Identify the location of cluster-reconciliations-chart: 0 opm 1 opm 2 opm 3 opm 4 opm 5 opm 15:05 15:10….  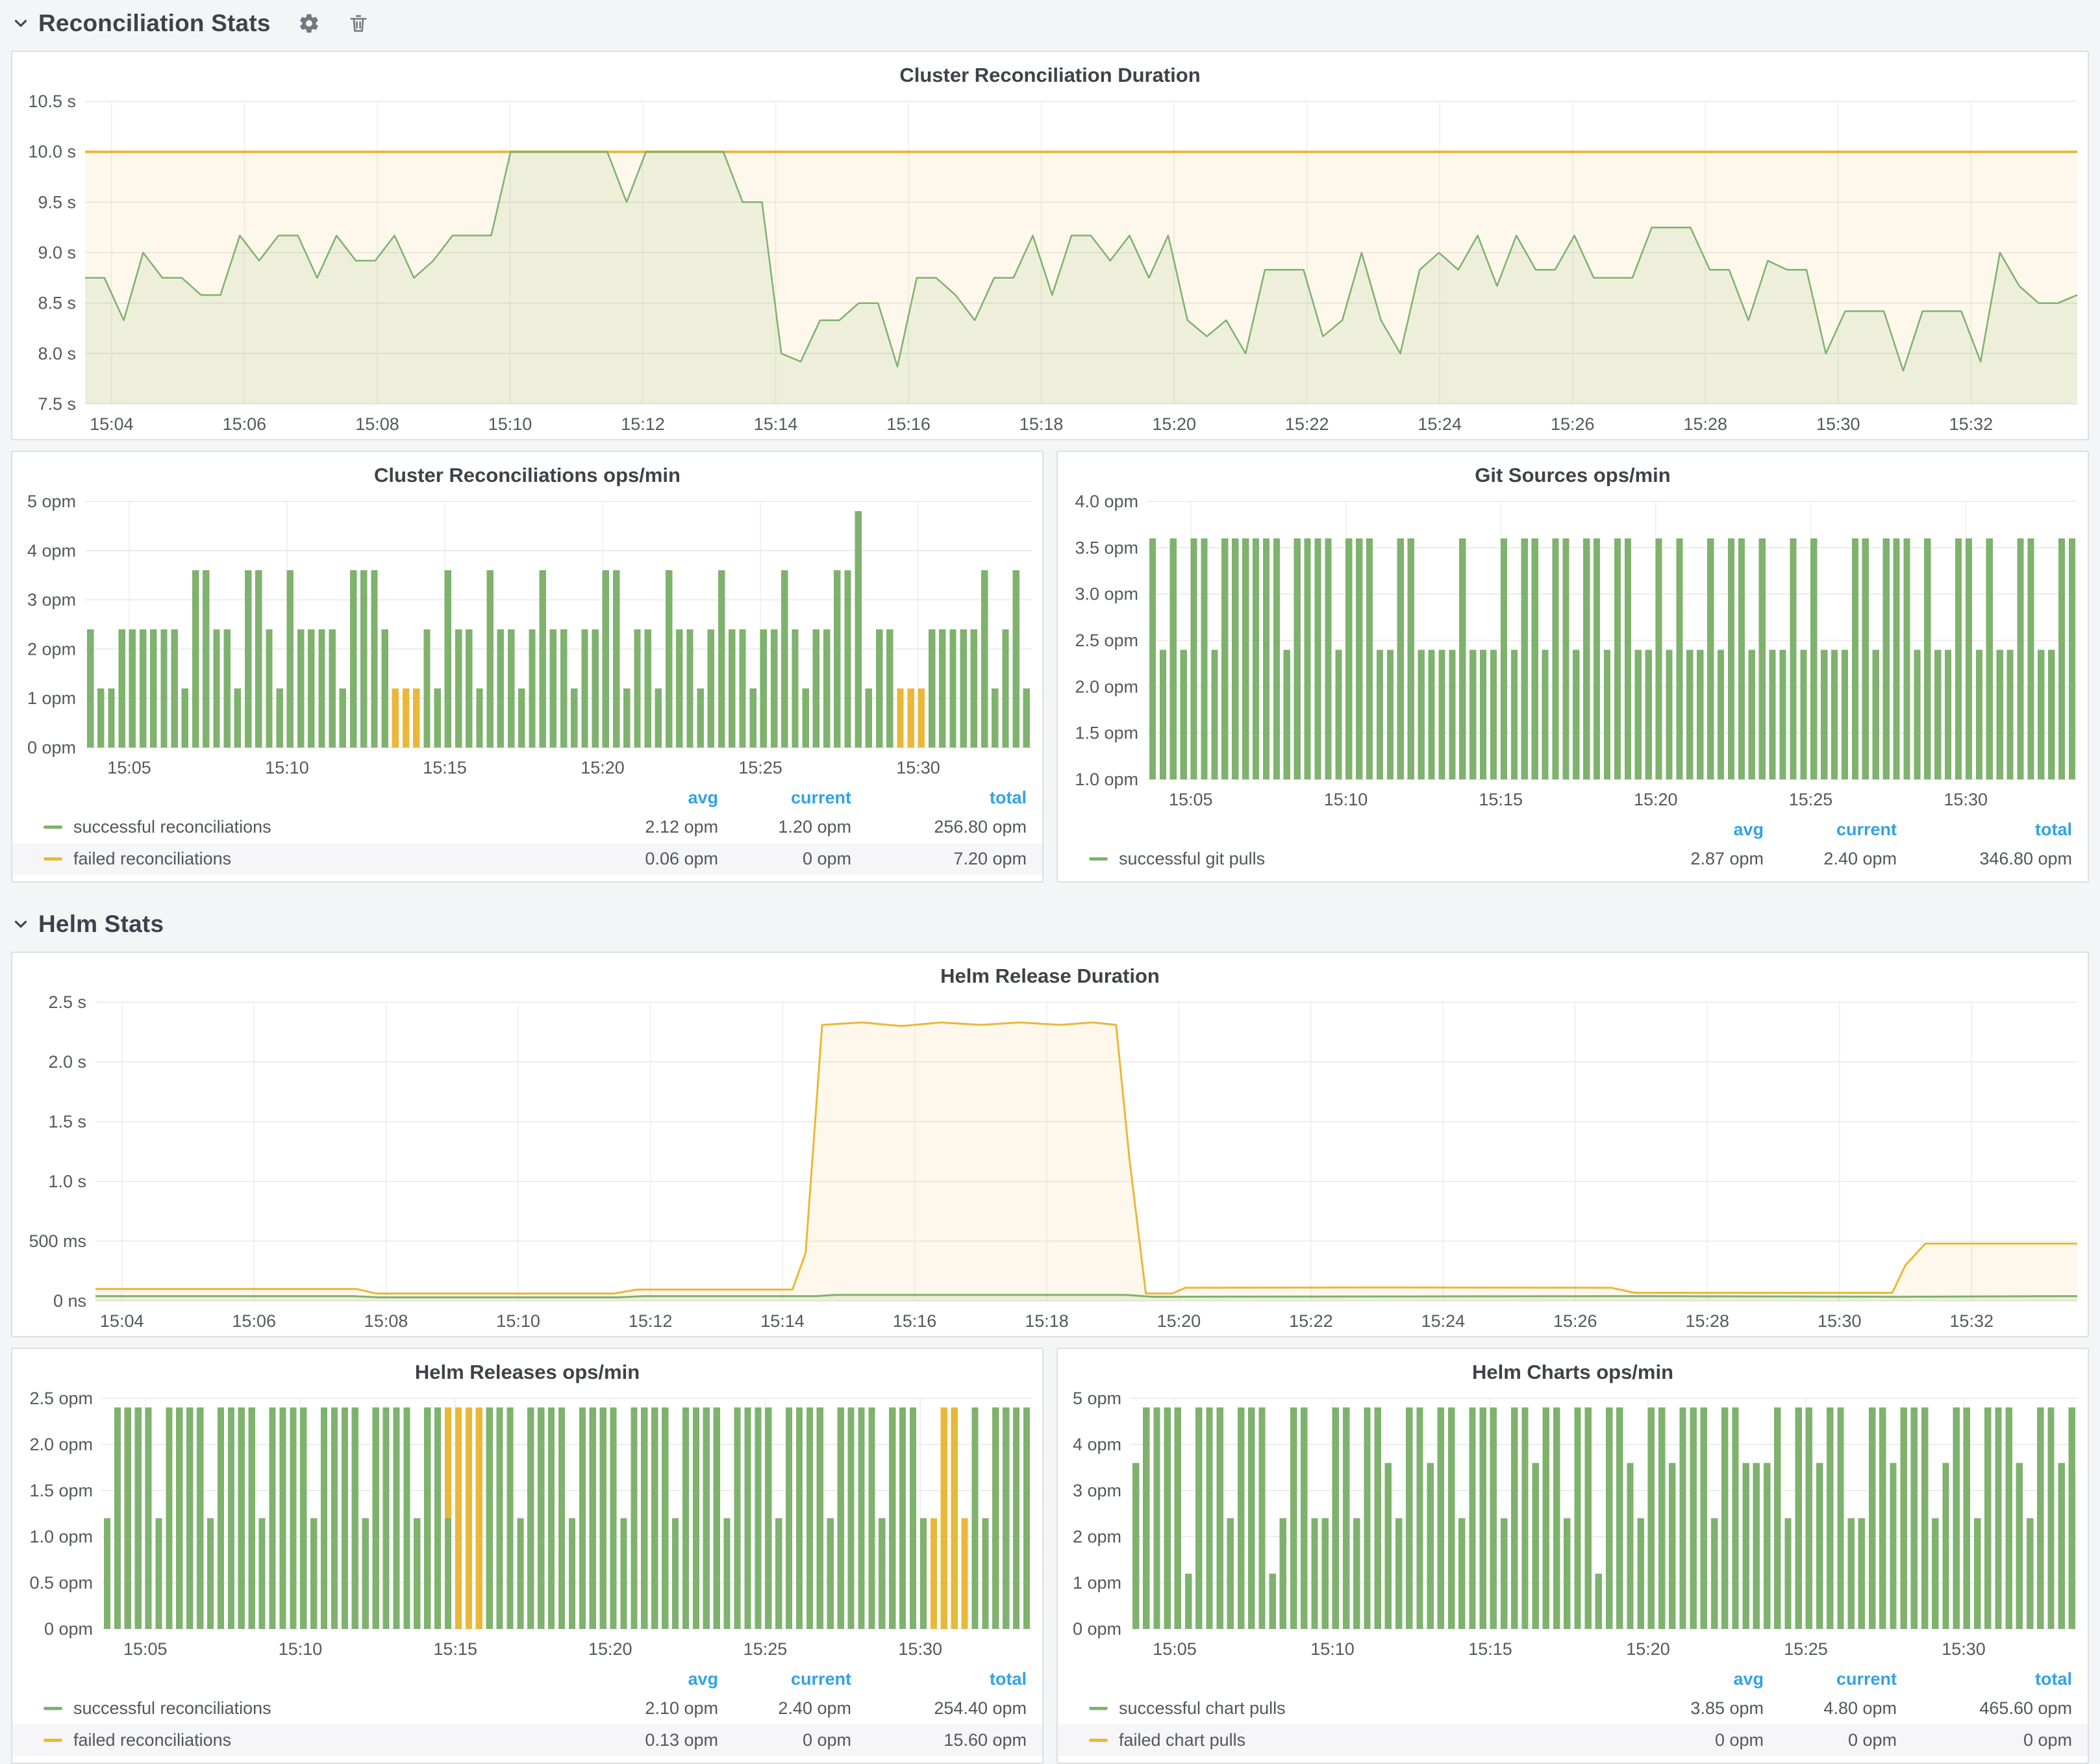
(527, 635).